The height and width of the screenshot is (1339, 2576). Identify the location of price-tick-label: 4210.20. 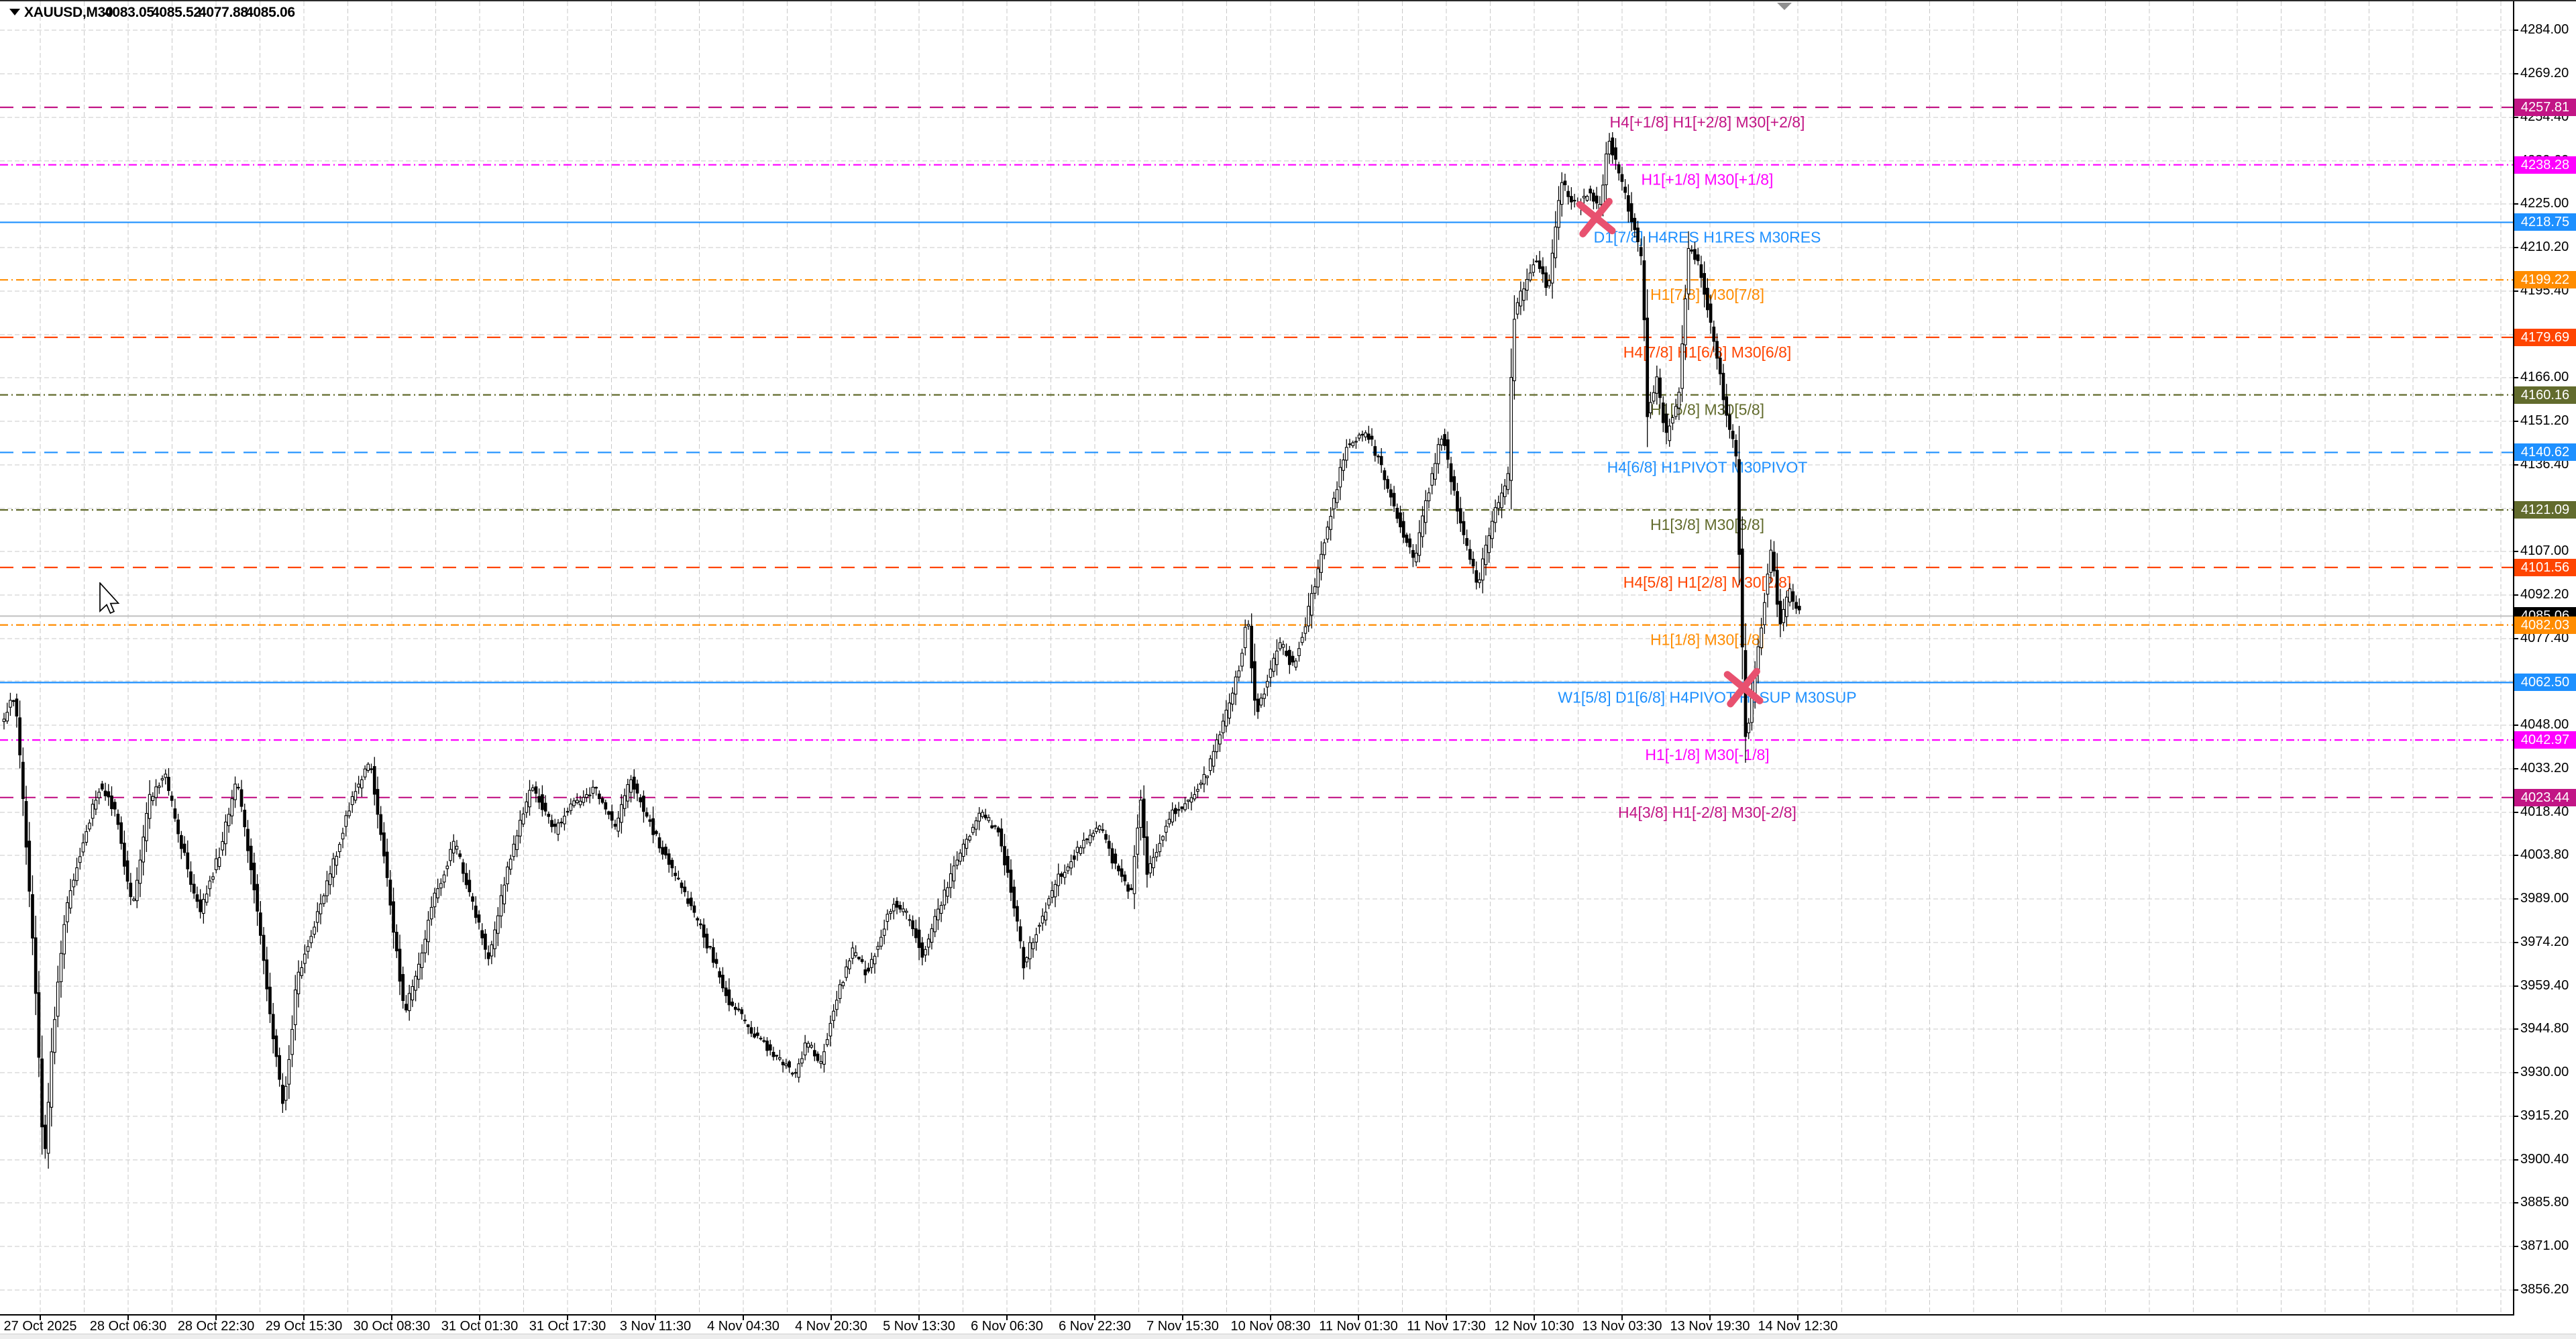
(2544, 246).